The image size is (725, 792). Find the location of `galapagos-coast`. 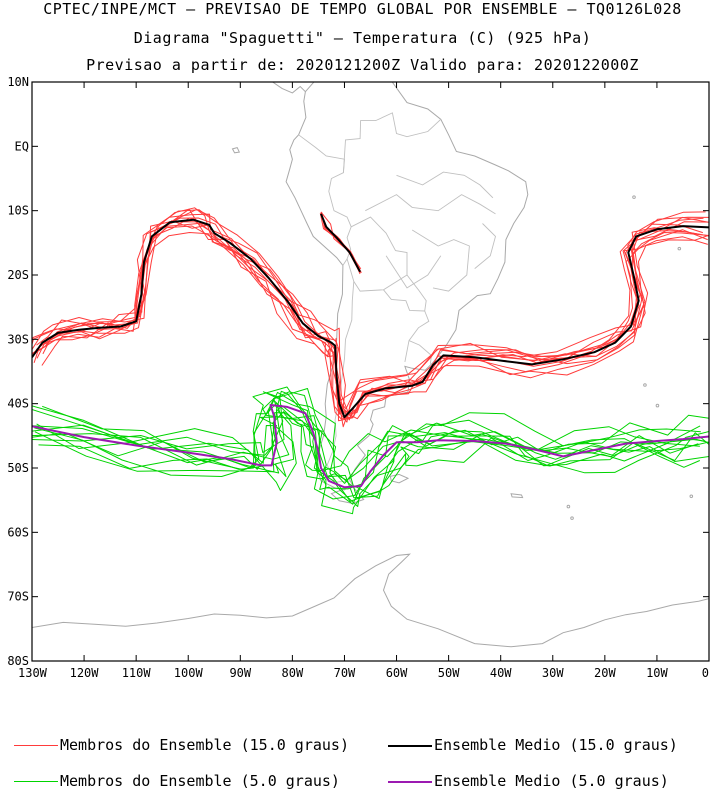

galapagos-coast is located at coordinates (236, 150).